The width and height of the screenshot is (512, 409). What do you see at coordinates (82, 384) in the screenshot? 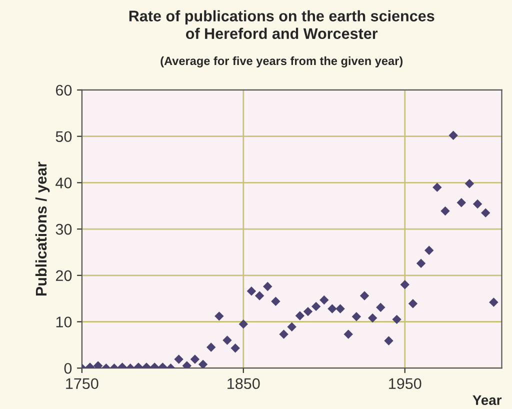
I see `x-tick-label: 1750` at bounding box center [82, 384].